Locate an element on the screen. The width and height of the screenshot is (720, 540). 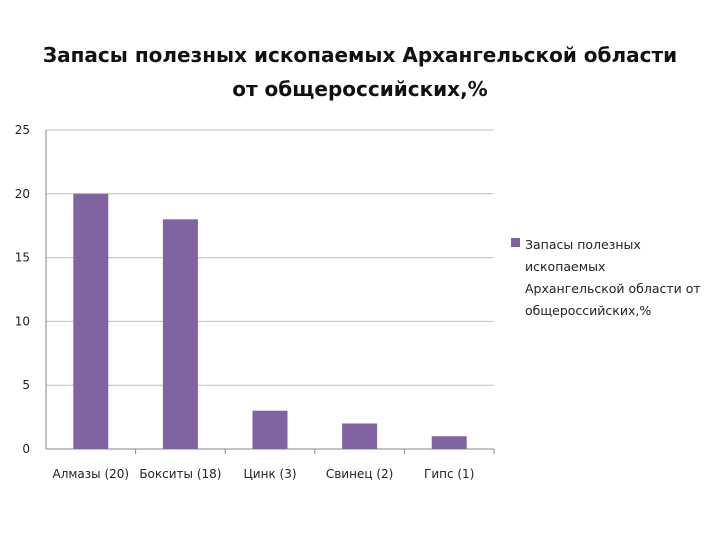
y-tick-label: 5 is located at coordinates (26, 385).